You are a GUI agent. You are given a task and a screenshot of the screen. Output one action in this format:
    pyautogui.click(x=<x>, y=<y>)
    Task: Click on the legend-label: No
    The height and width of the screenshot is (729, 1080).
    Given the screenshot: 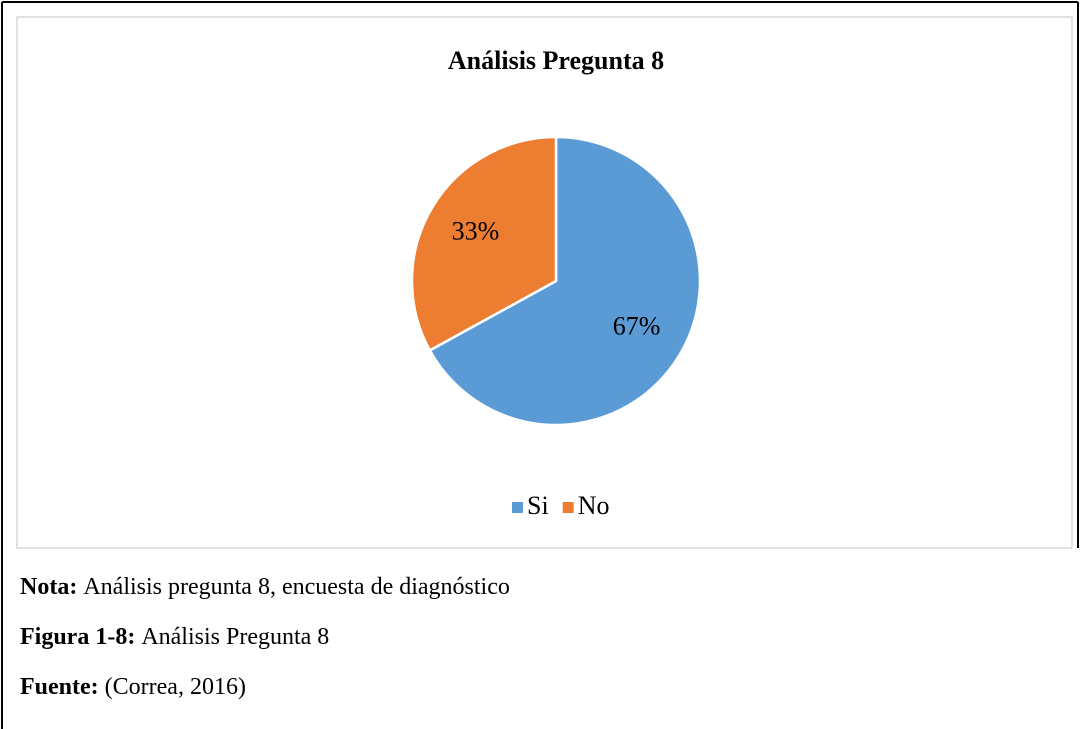 What is the action you would take?
    pyautogui.click(x=594, y=505)
    